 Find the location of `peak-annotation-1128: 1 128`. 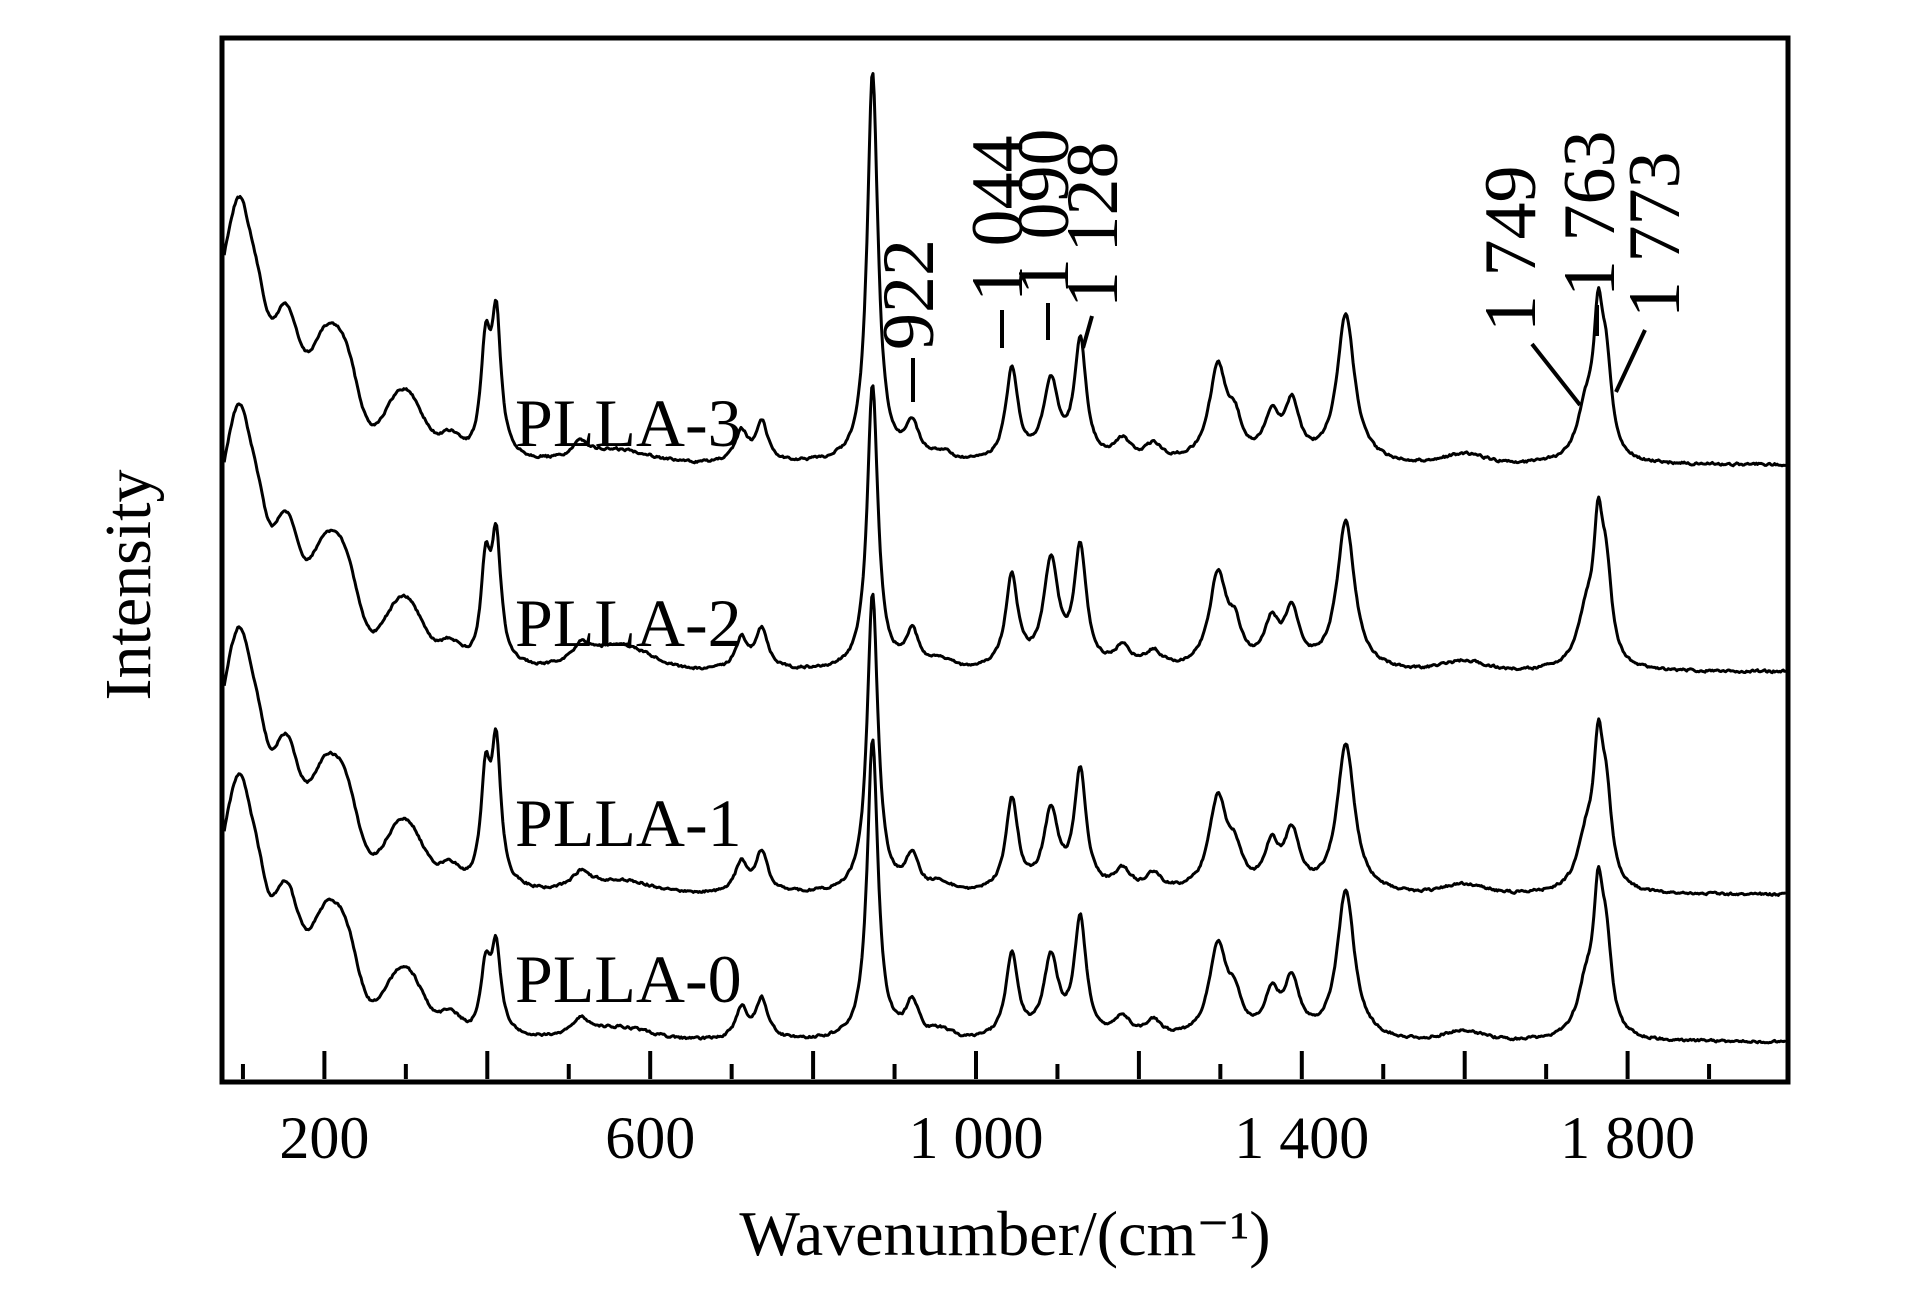

peak-annotation-1128: 1 128 is located at coordinates (1093, 225).